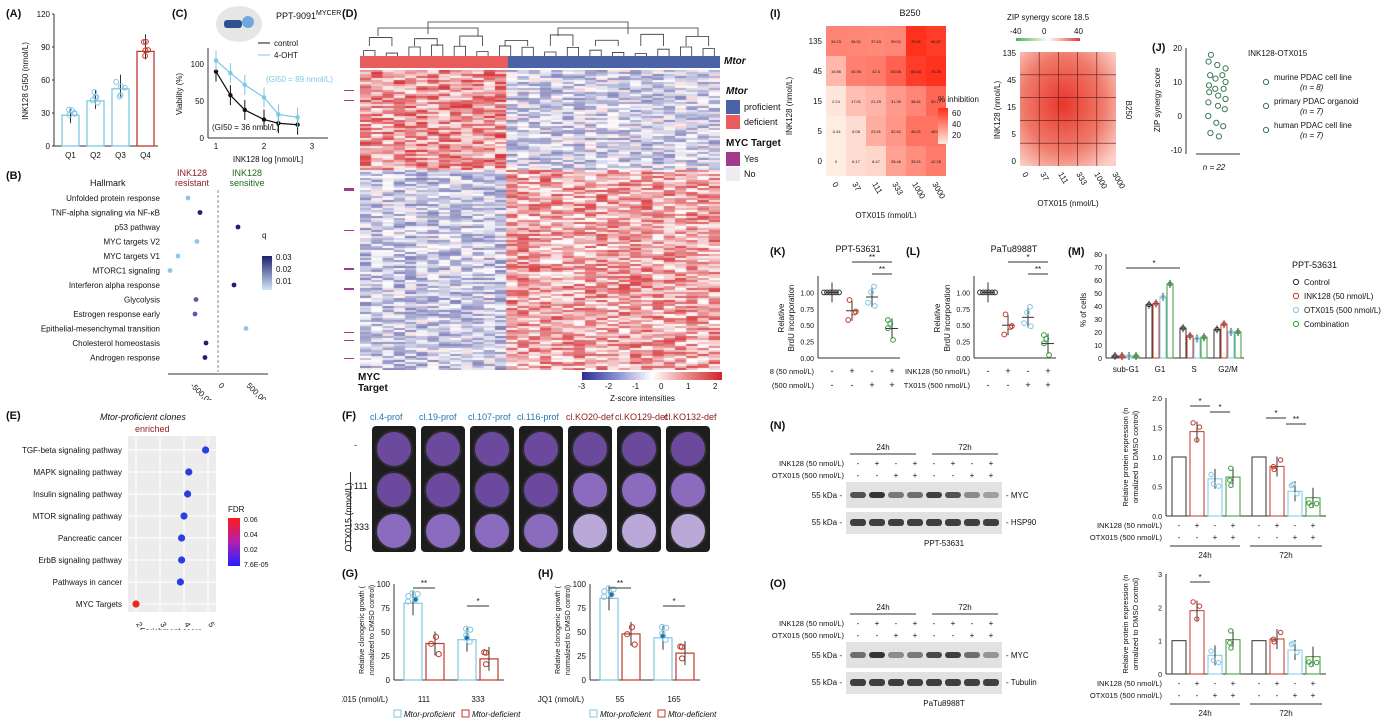  What do you see at coordinates (876, 71) in the screenshot?
I see `i-cell-value: 42.3` at bounding box center [876, 71].